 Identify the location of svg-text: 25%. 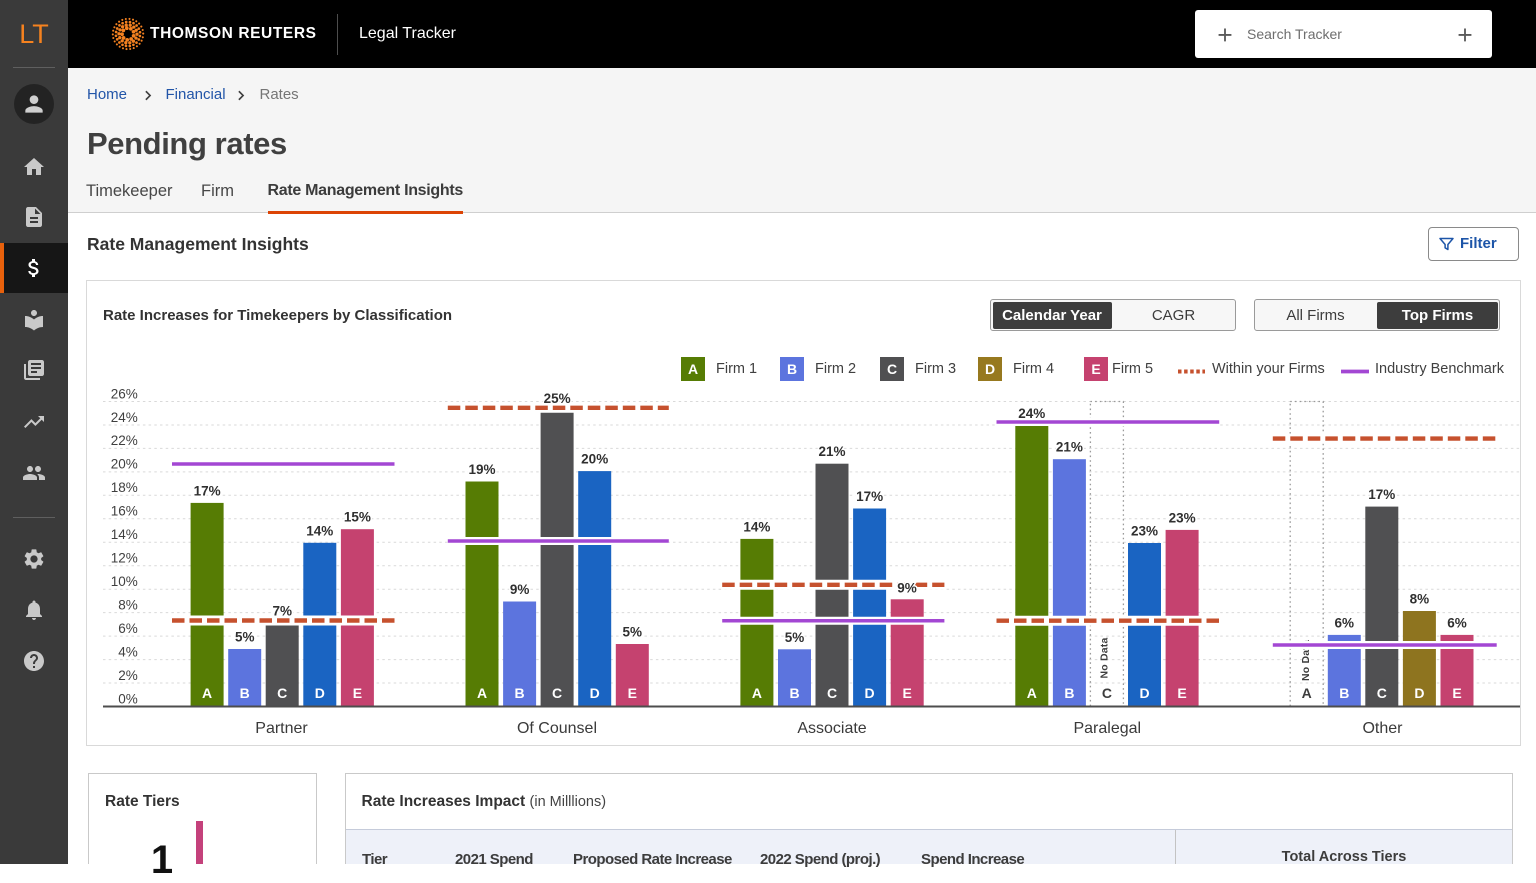
(557, 398).